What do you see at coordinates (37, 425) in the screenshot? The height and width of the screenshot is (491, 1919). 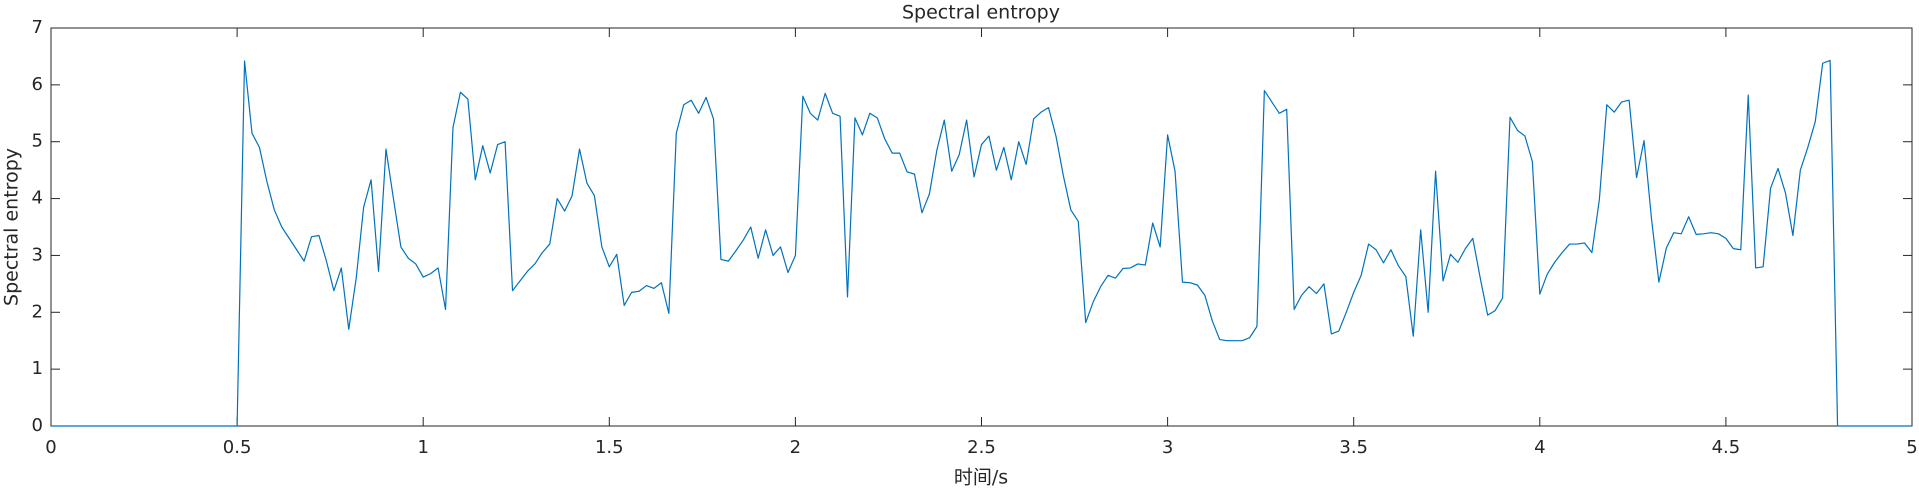 I see `y-tick-label: 0` at bounding box center [37, 425].